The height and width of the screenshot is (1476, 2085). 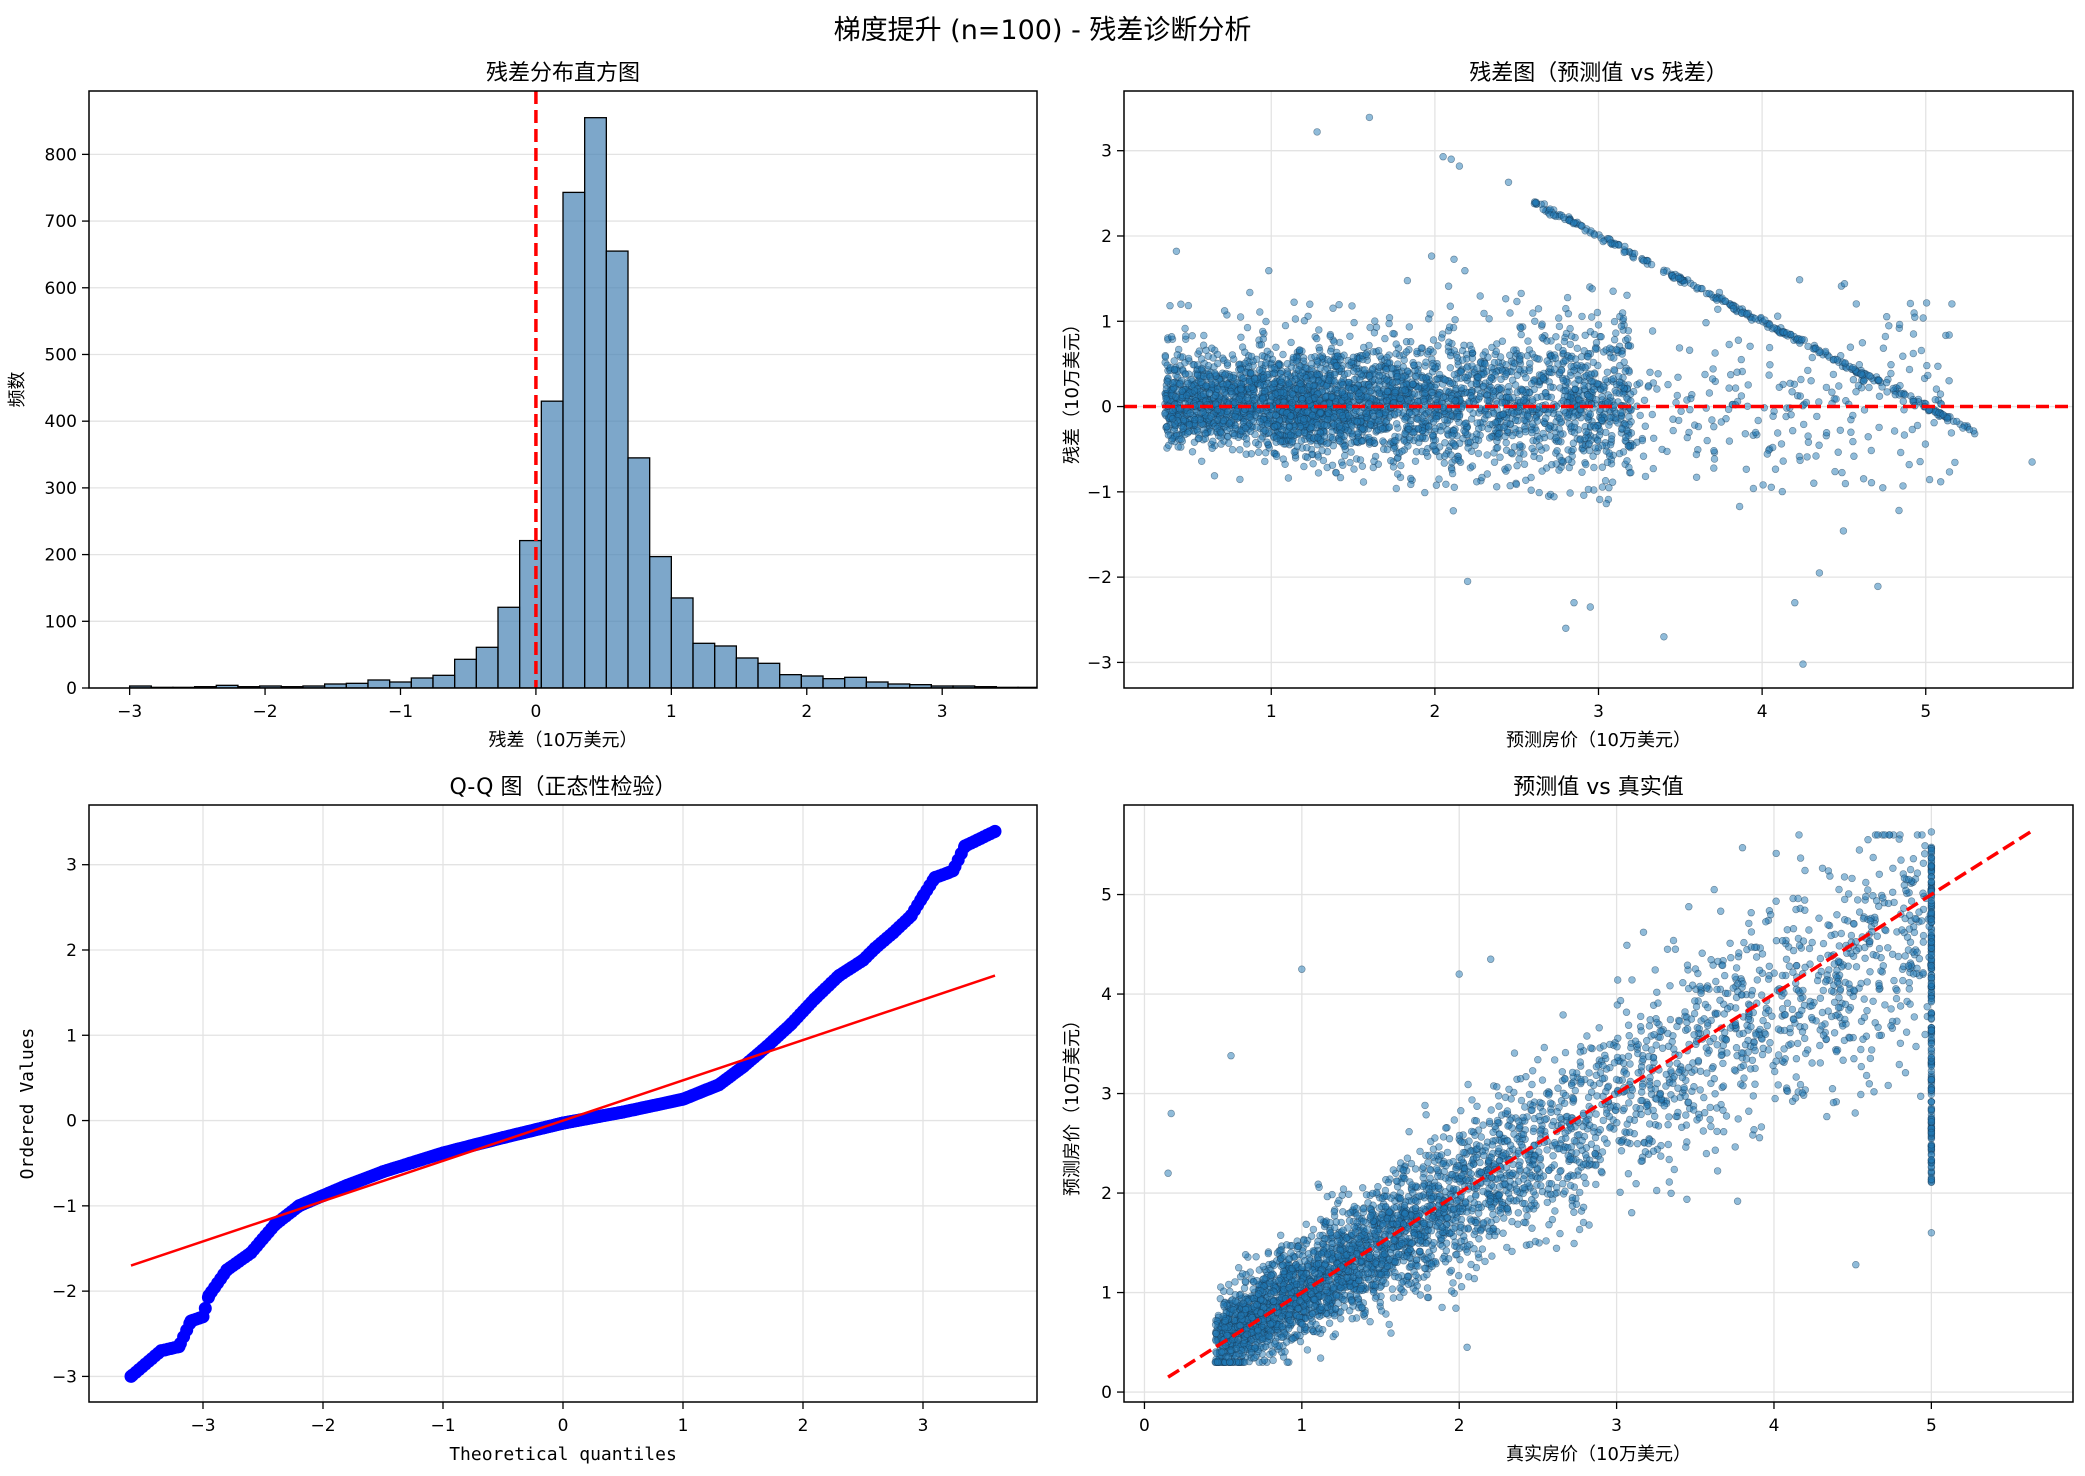 I want to click on y-tick-label: −1, so click(x=1099, y=493).